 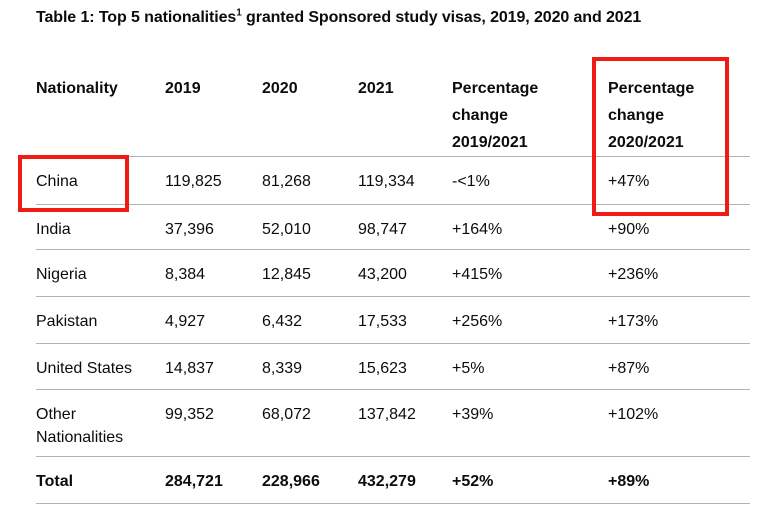 I want to click on cell-2019: 37,396, so click(x=213, y=227).